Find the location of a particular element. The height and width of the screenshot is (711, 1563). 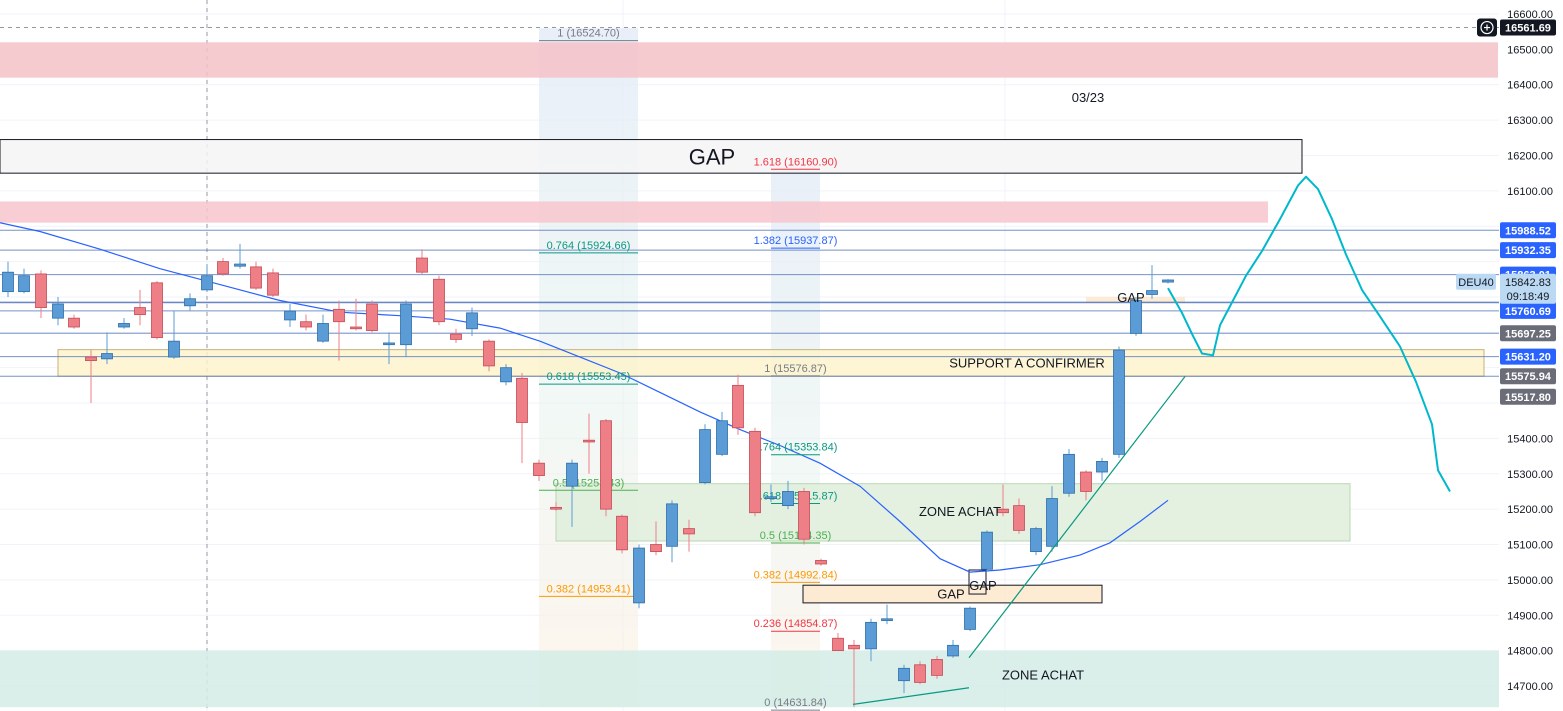

price-tag: 15932.35 is located at coordinates (1528, 251).